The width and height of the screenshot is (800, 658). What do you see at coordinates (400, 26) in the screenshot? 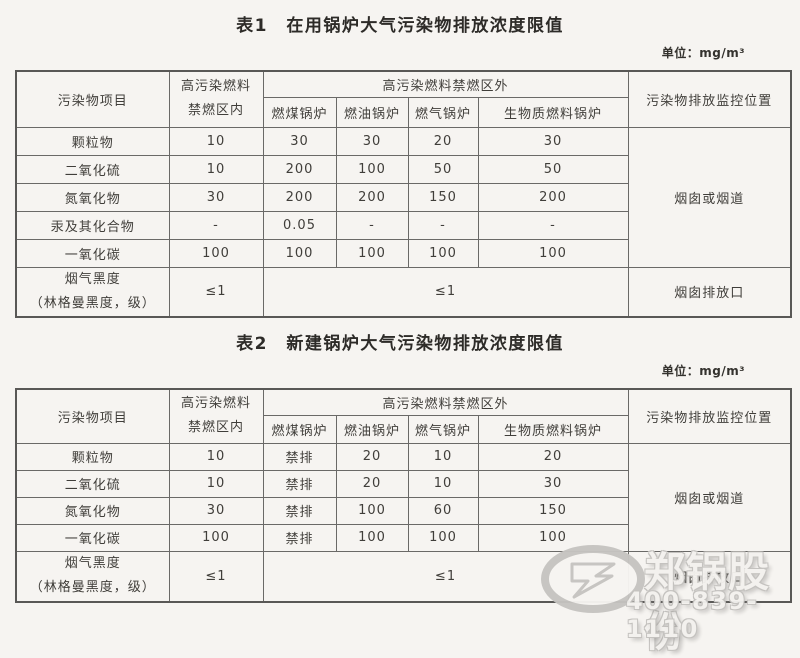
I see `table1-title: 表1 在用锅炉大气污染物排放浓度限值` at bounding box center [400, 26].